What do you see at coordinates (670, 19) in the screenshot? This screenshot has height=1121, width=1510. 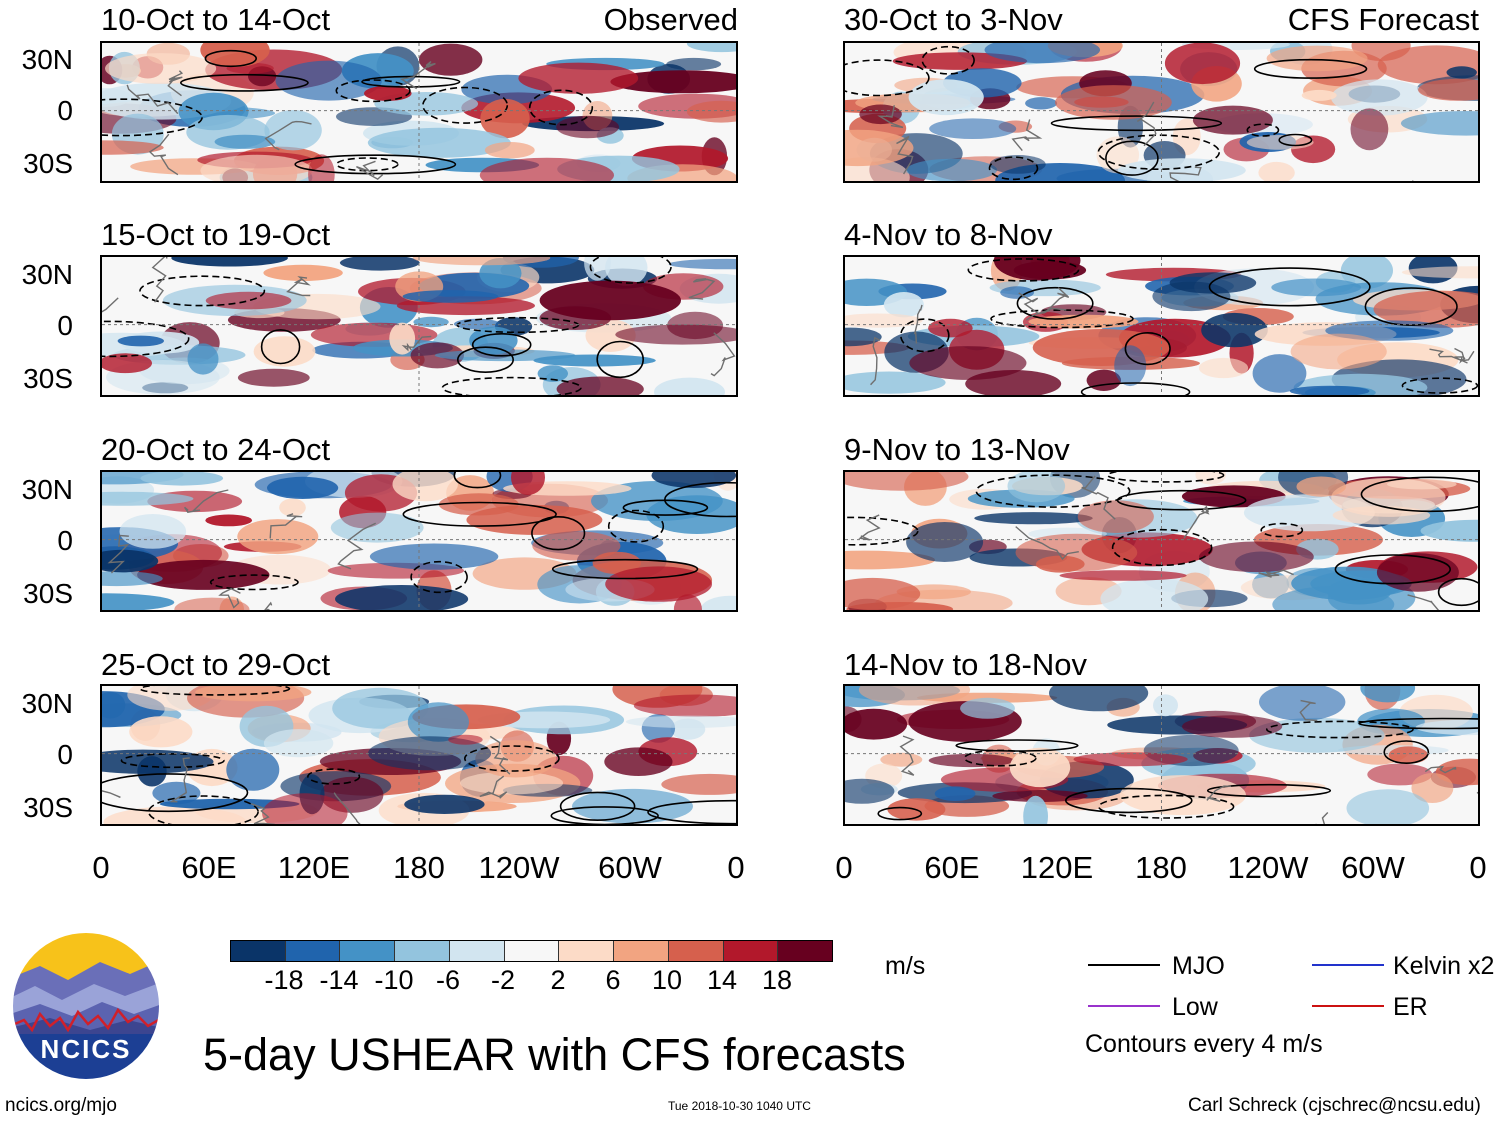 I see `observed-label: Observed` at bounding box center [670, 19].